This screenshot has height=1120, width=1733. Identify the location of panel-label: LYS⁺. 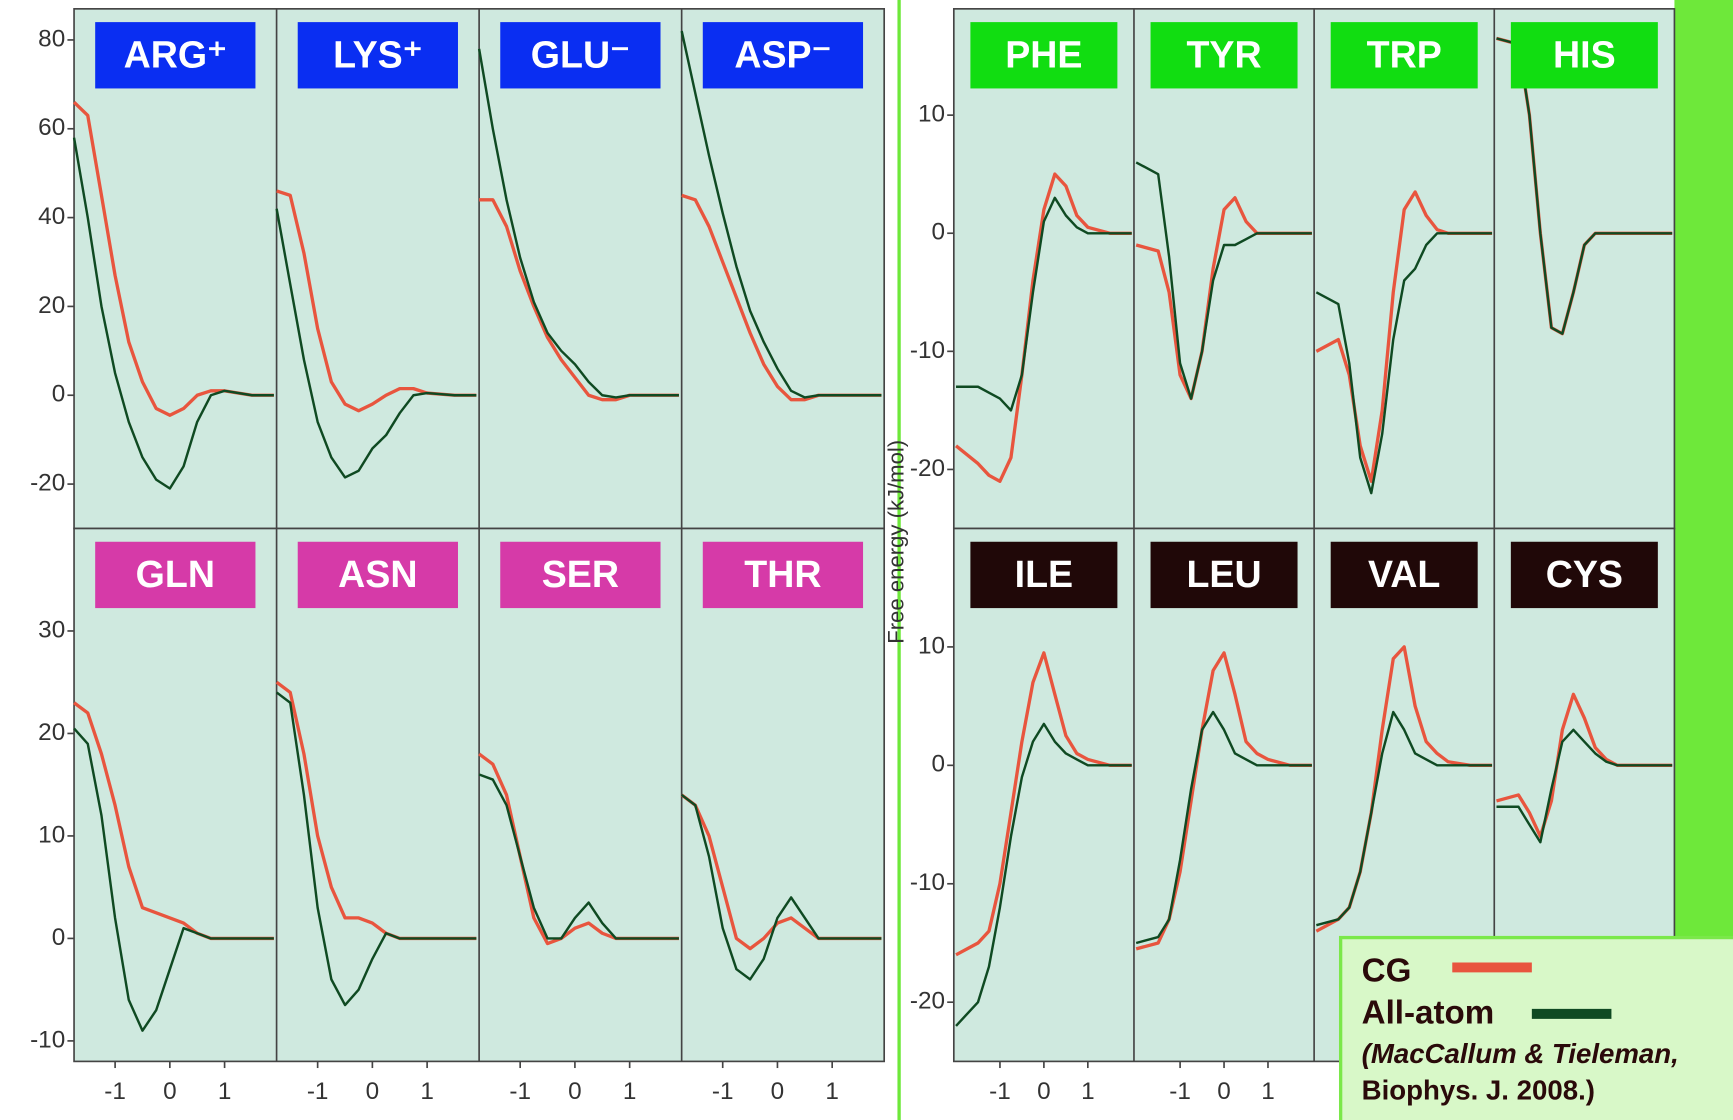
(377, 54).